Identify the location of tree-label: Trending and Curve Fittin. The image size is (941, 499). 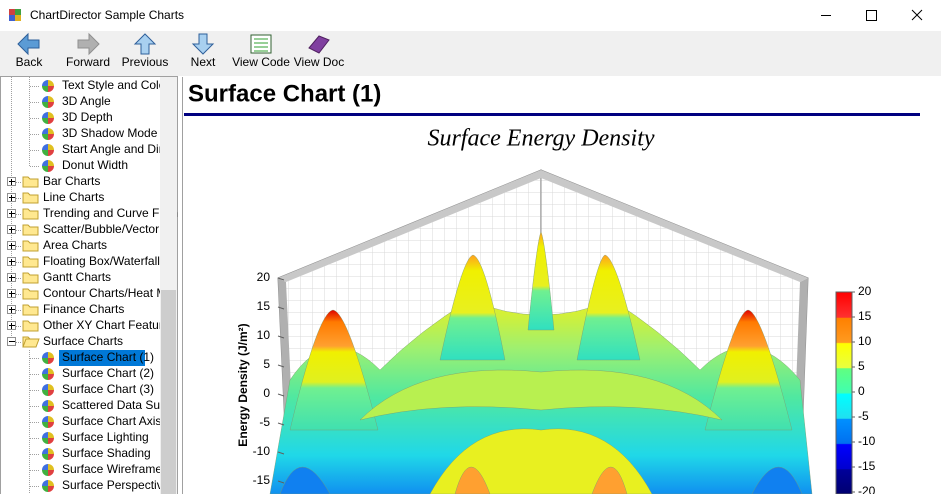
(110, 213).